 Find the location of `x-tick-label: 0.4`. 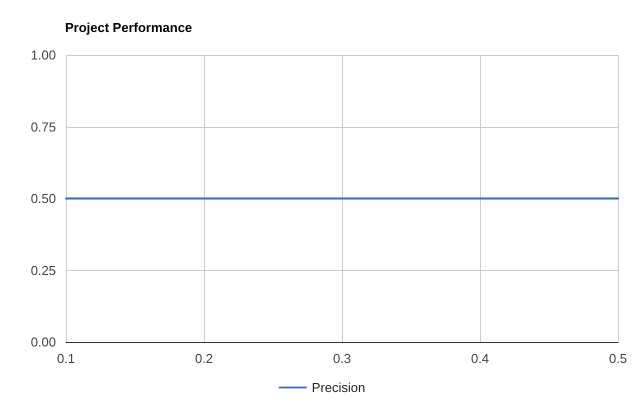

x-tick-label: 0.4 is located at coordinates (480, 358).